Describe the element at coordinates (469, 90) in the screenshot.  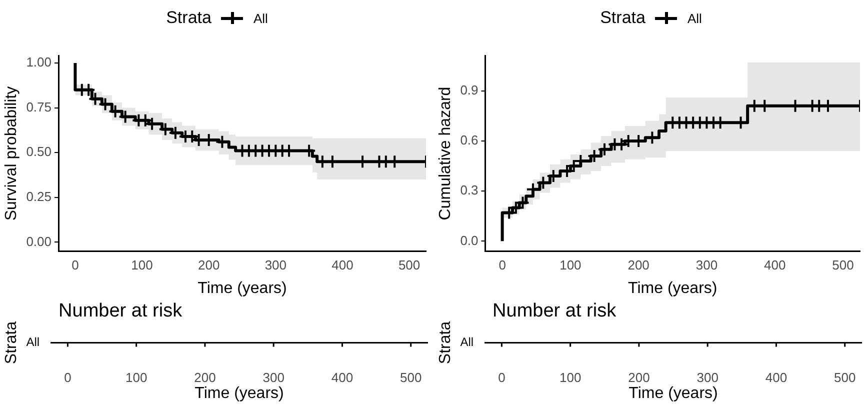
I see `y-tick-label: 0.9` at that location.